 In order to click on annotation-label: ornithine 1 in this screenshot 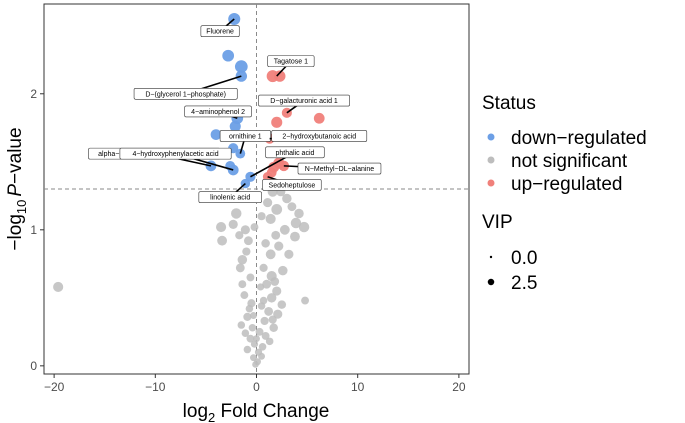, I will do `click(245, 136)`.